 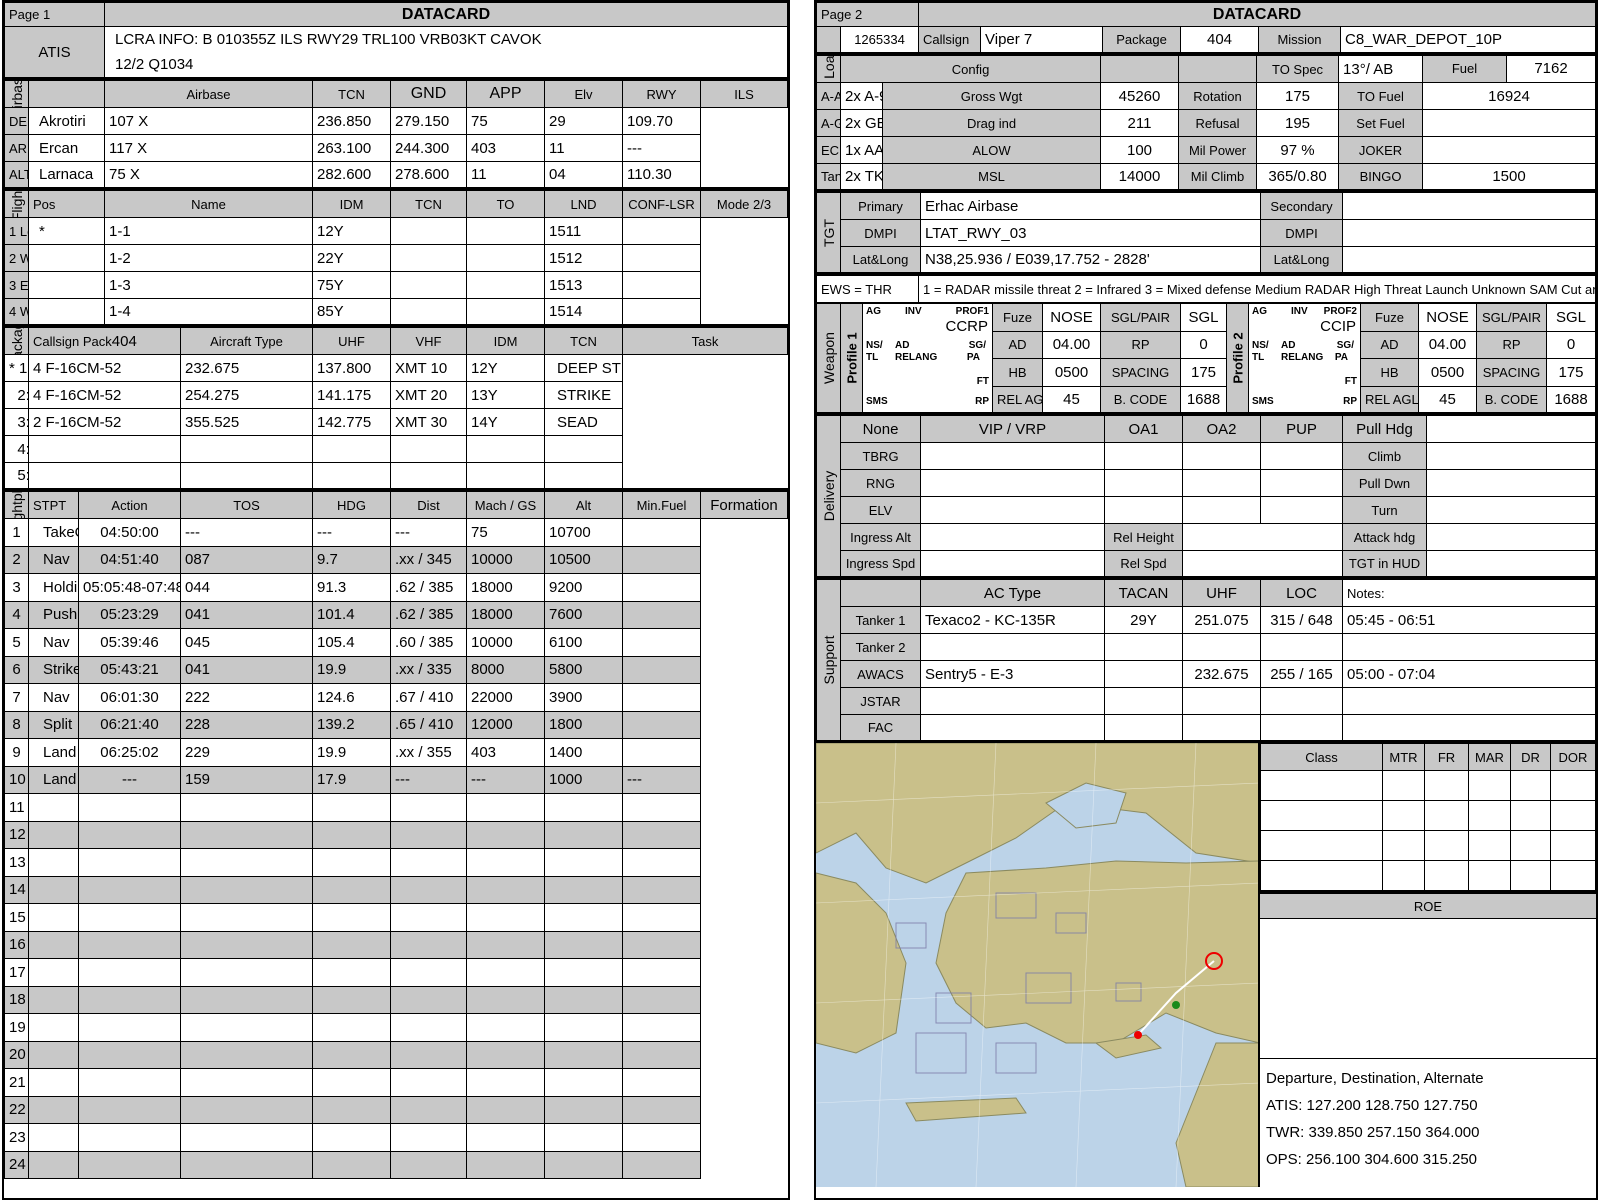 I want to click on cell: 06:01:30, so click(x=129, y=697).